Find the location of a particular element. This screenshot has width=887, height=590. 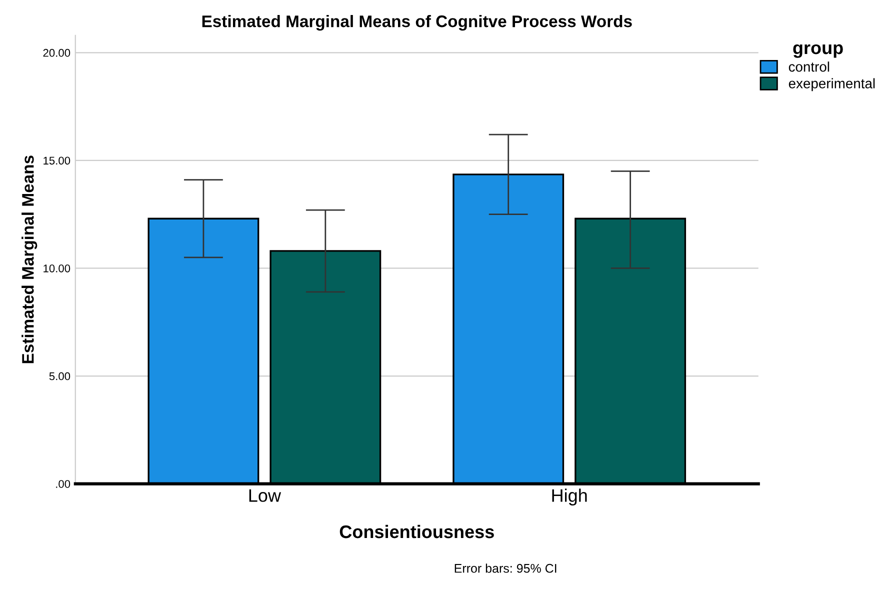

legend-title: group is located at coordinates (818, 51).